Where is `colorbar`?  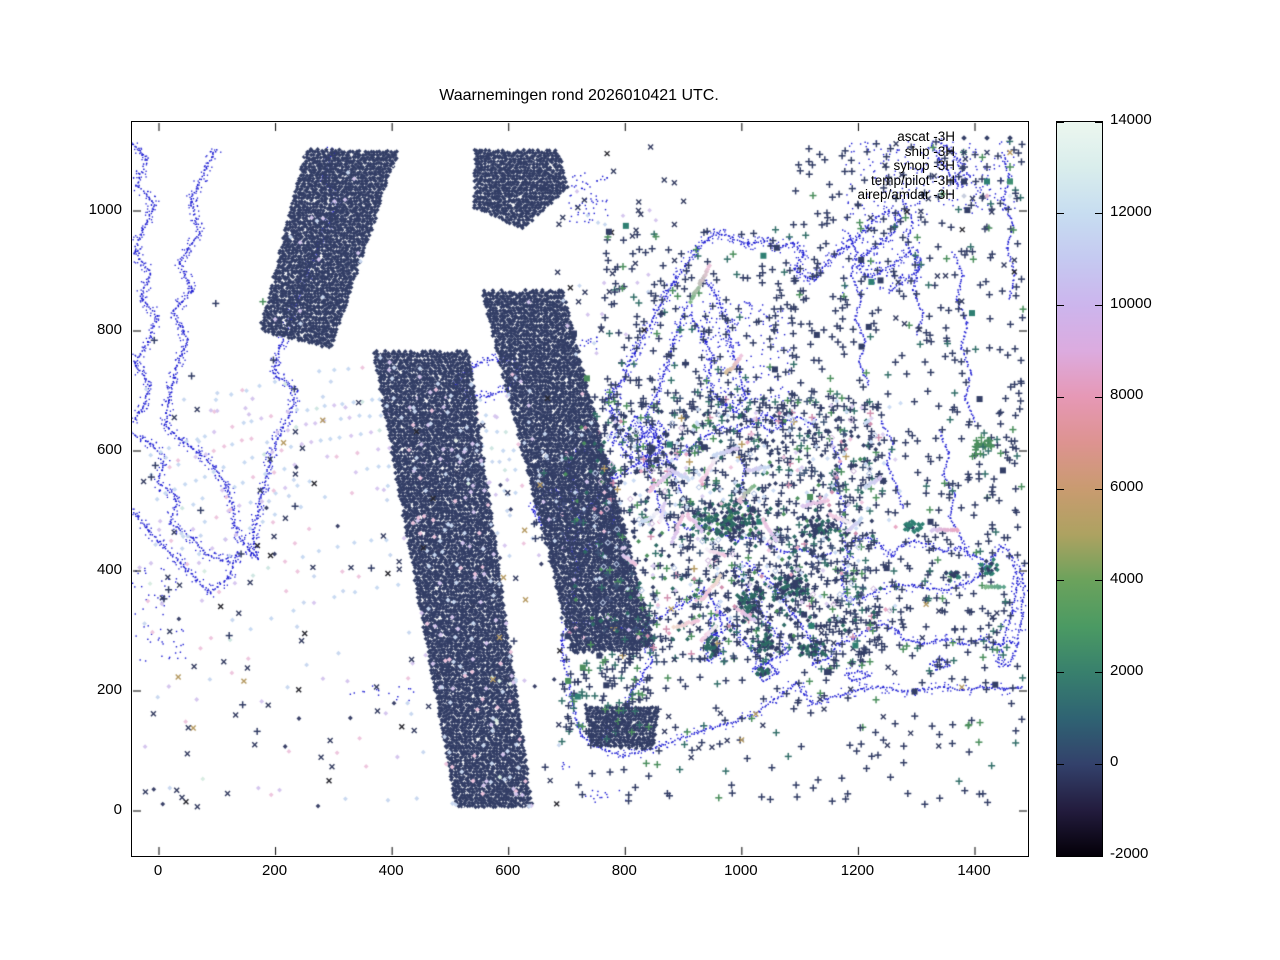
colorbar is located at coordinates (1079, 489).